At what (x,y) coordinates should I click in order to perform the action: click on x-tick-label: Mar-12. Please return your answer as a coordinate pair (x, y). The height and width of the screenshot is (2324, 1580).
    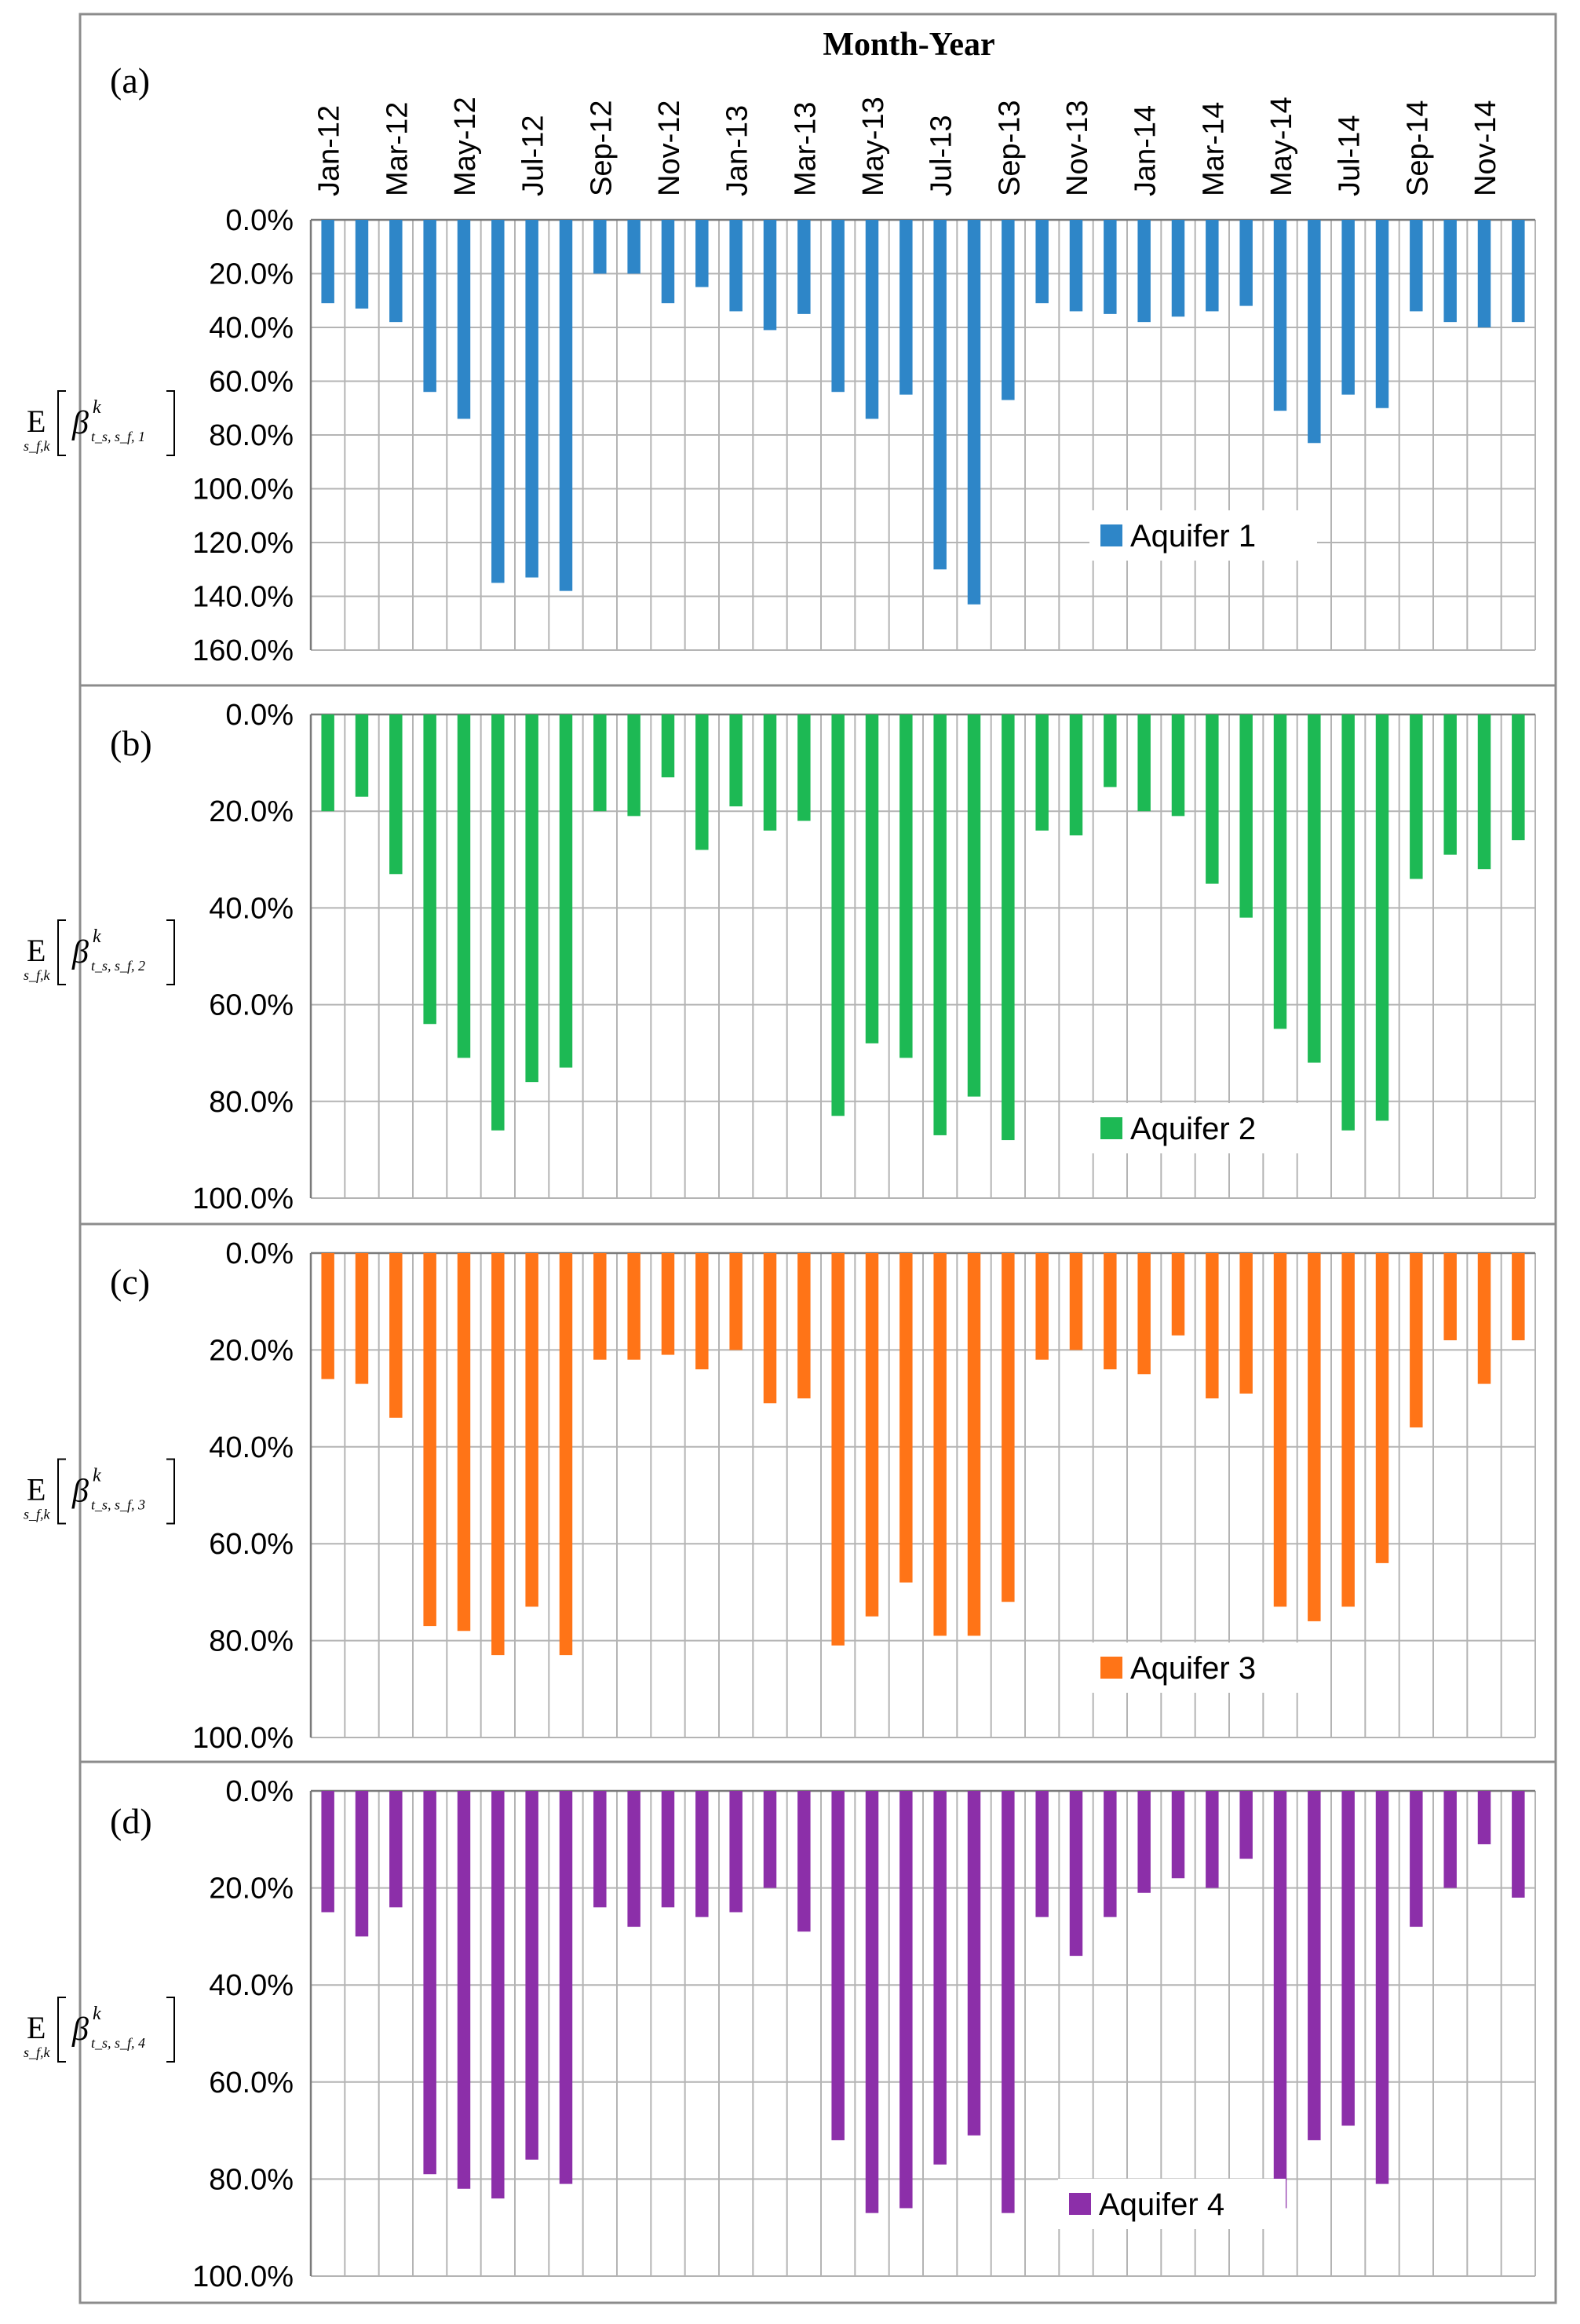
    Looking at the image, I should click on (397, 149).